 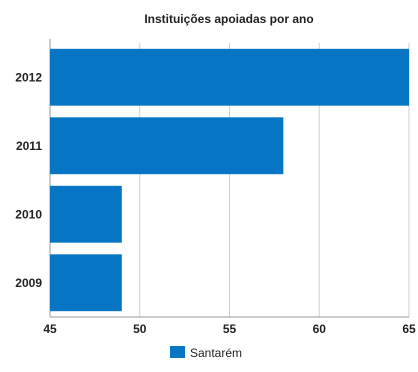 I want to click on y-tick-label-2012: 2012, so click(x=28, y=77).